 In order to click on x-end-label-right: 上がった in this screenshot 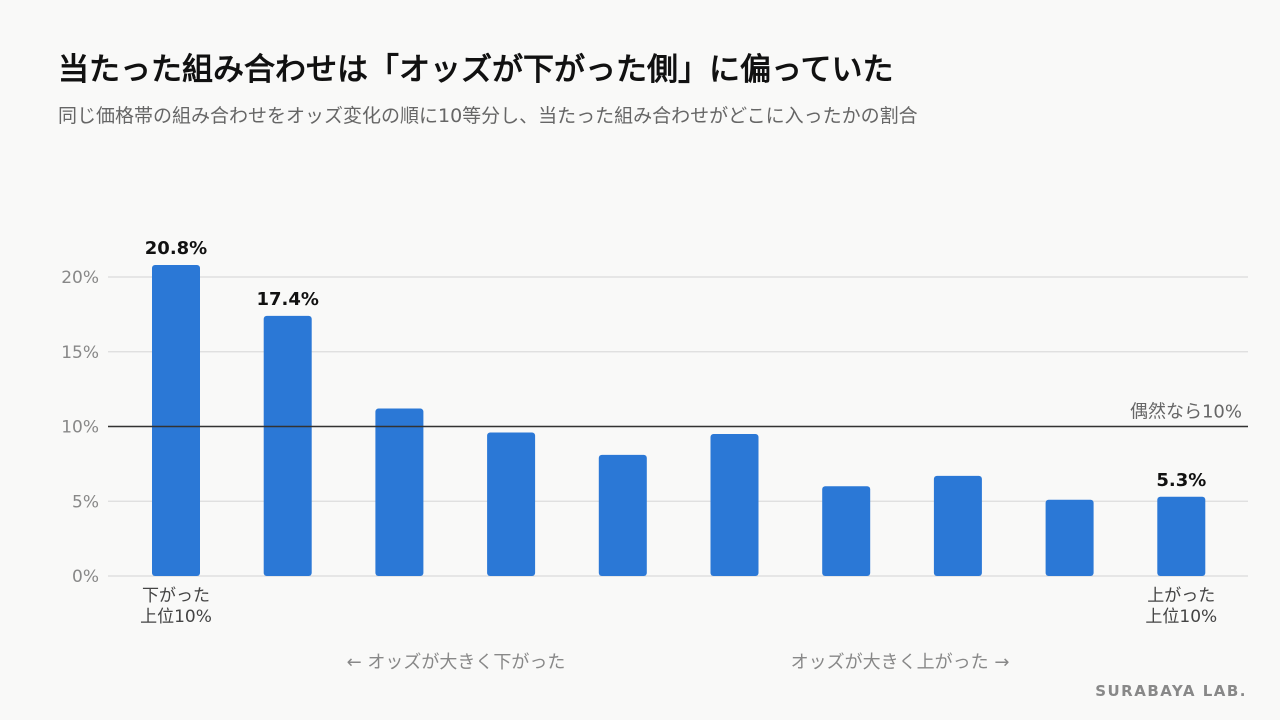, I will do `click(1181, 596)`.